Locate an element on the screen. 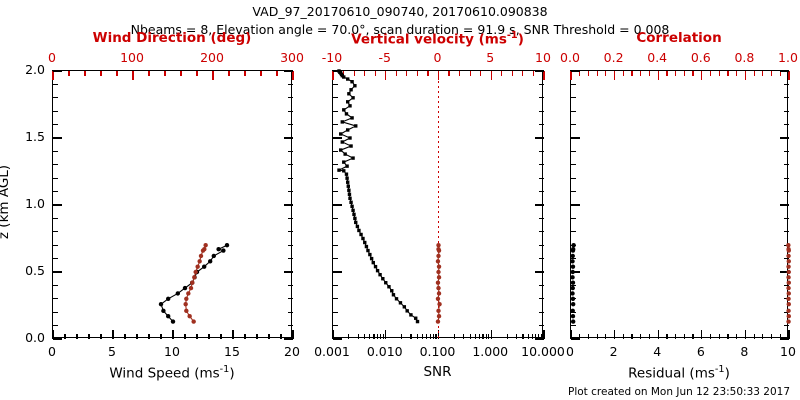  series-snr is located at coordinates (378, 196).